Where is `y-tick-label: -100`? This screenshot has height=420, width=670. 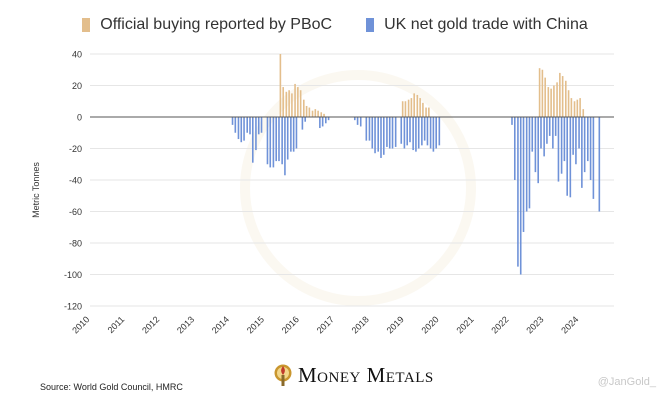
y-tick-label: -100 is located at coordinates (73, 275).